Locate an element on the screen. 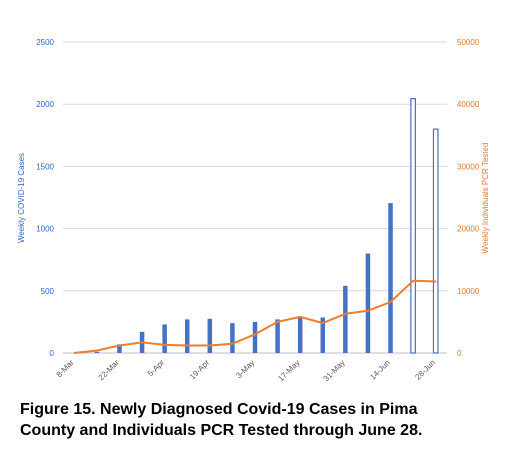 This screenshot has width=506, height=459. x-tick-label: 19-Apr is located at coordinates (200, 370).